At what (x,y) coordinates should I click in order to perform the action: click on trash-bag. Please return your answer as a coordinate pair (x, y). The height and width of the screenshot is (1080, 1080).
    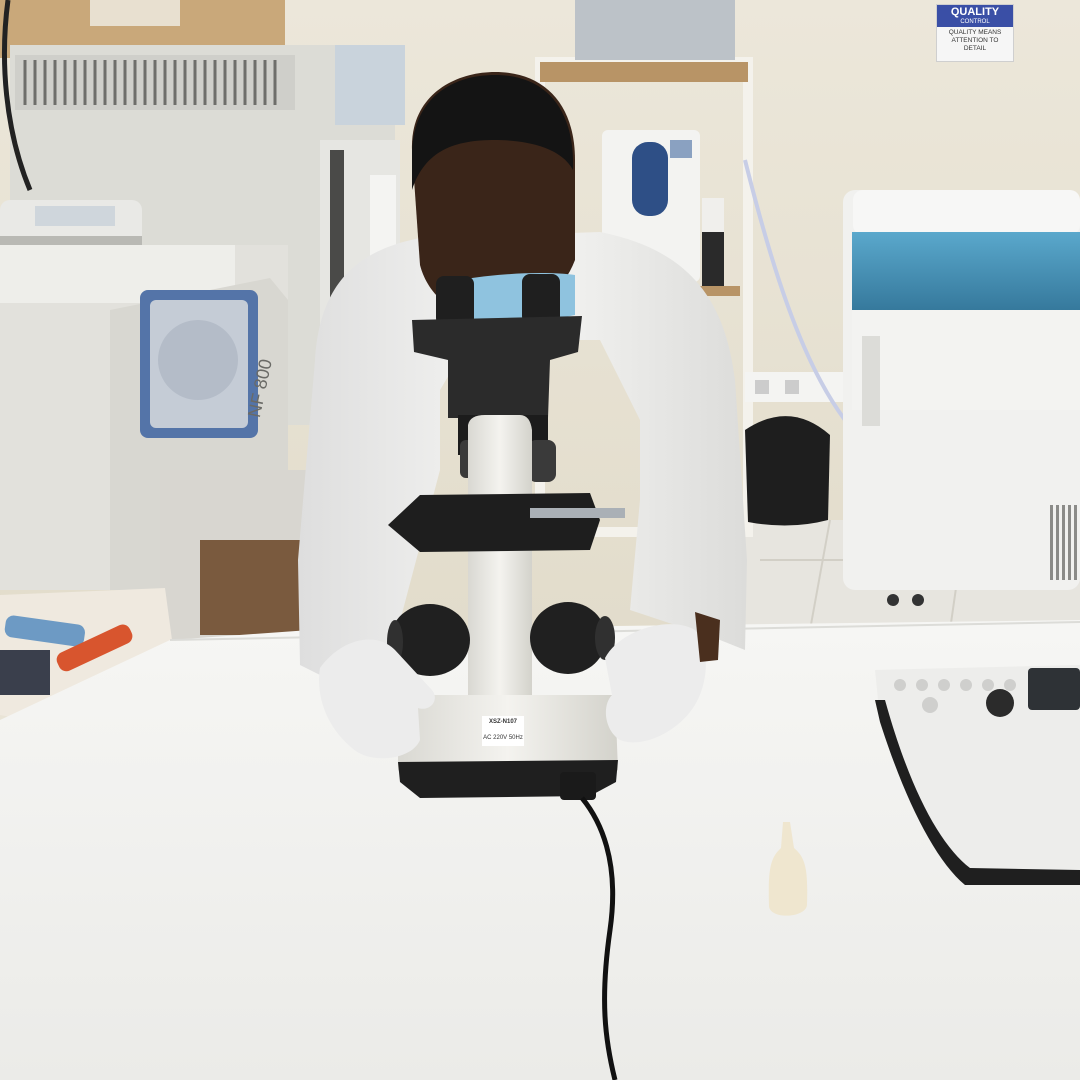
    Looking at the image, I should click on (787, 471).